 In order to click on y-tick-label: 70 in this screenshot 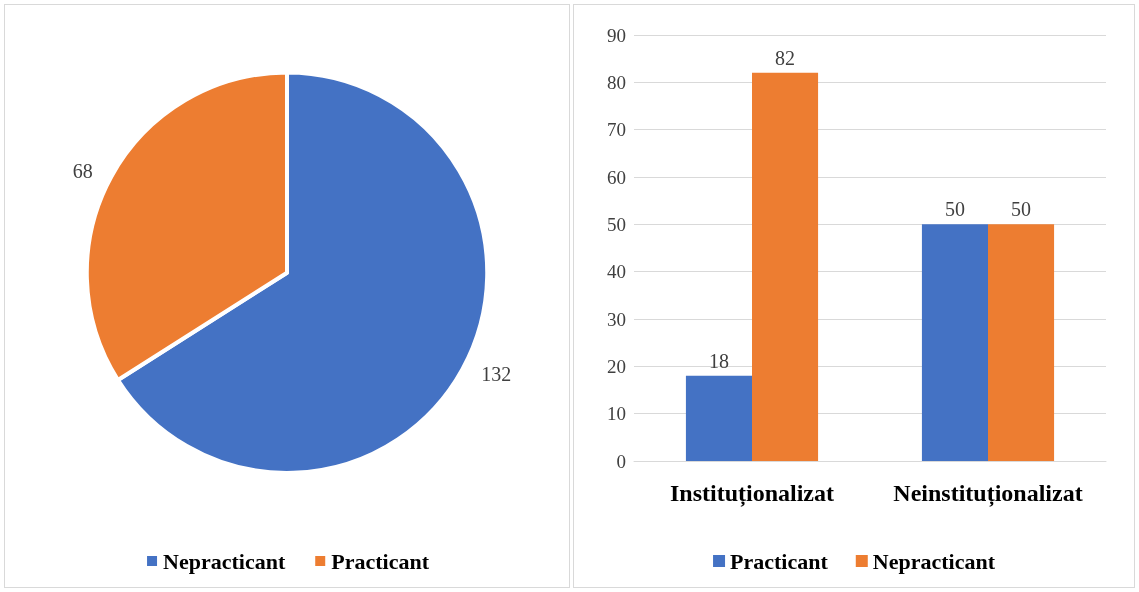, I will do `click(616, 130)`.